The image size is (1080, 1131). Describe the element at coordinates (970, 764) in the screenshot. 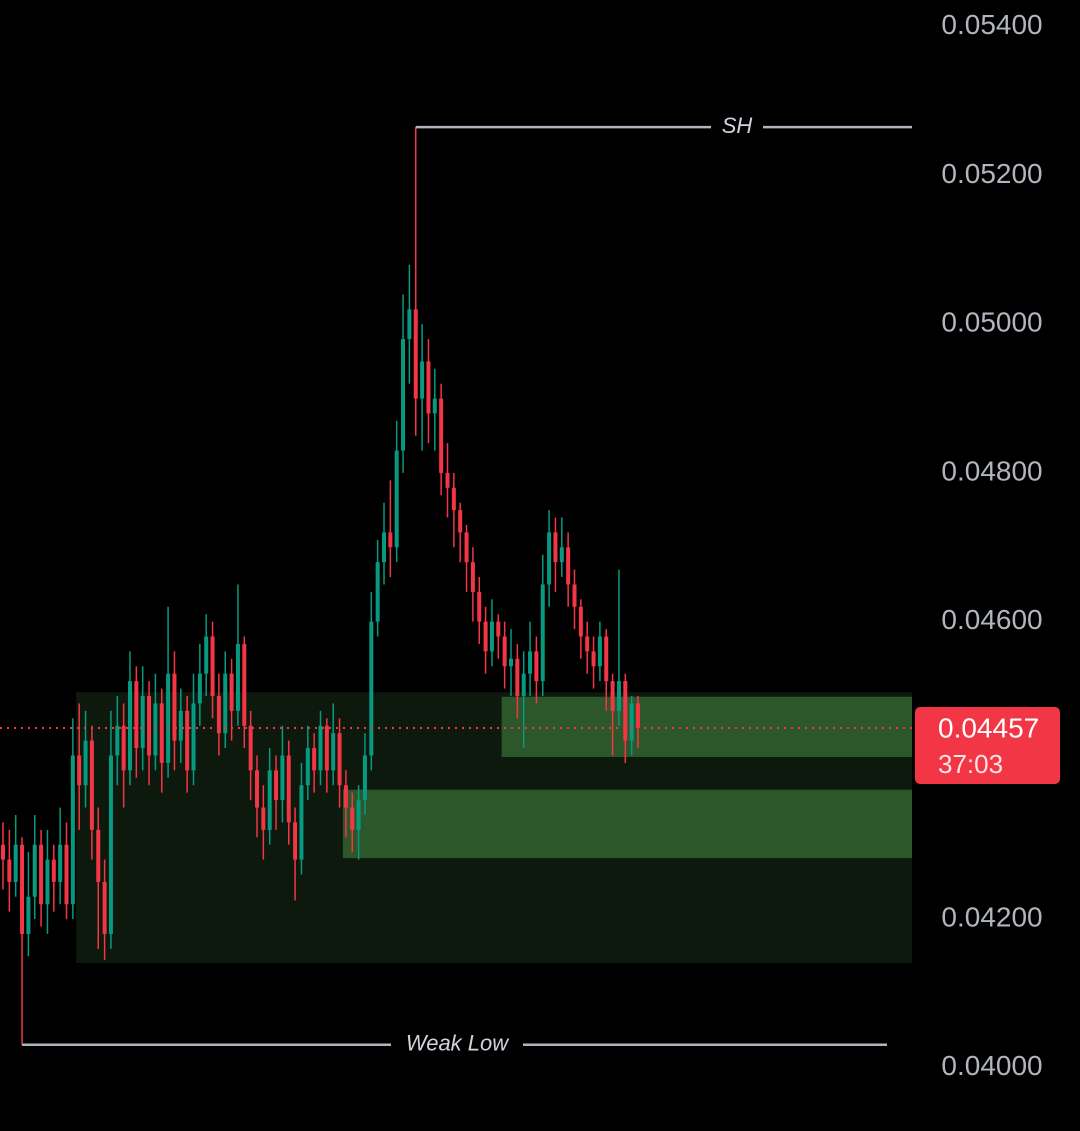

I see `countdown: 37:03` at that location.